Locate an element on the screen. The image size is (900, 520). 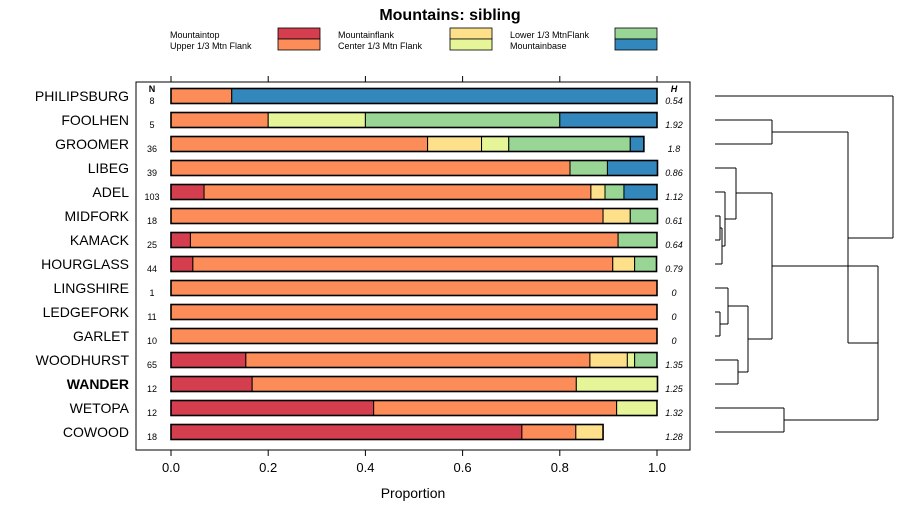
h-value: 1.92 is located at coordinates (674, 125).